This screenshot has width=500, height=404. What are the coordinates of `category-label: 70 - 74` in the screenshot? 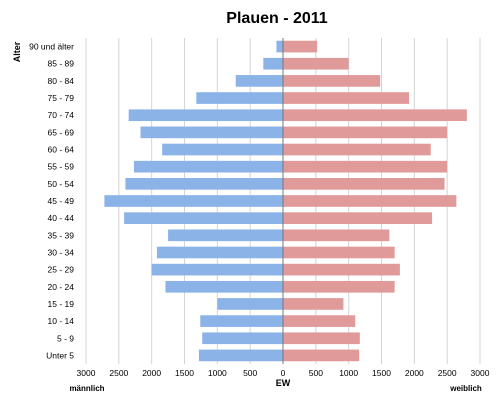 It's located at (61, 115).